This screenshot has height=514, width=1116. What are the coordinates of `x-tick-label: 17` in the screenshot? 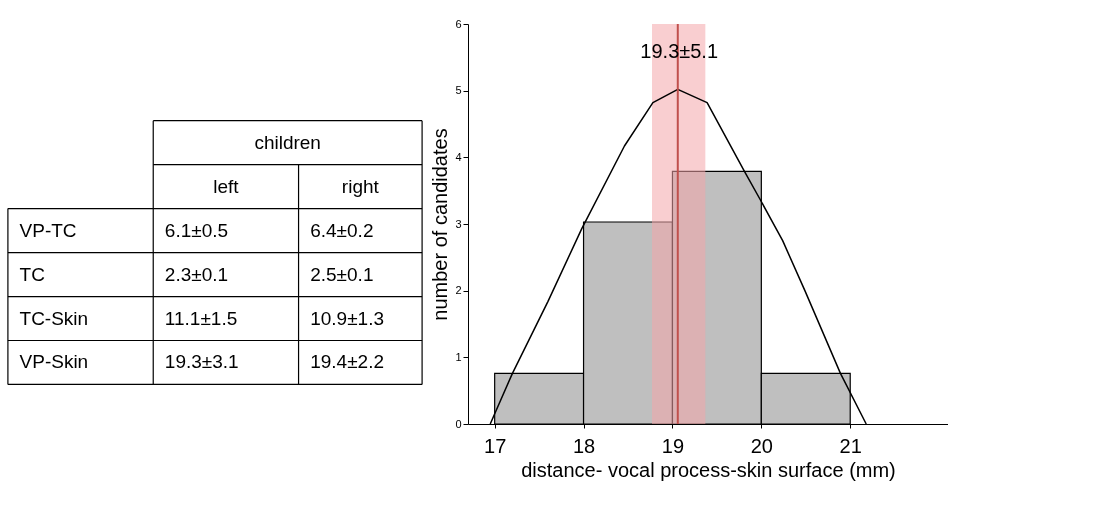 It's located at (495, 445).